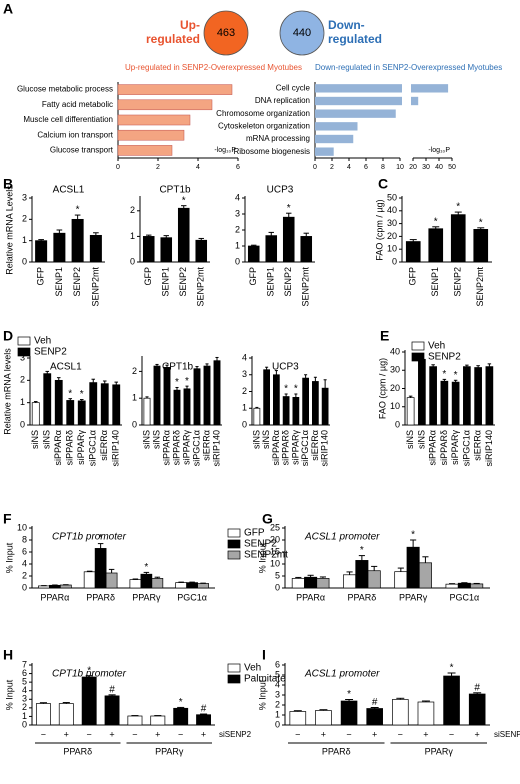 The image size is (520, 784). What do you see at coordinates (9, 230) in the screenshot?
I see `y-axis-label: Relative mRNA Levels` at bounding box center [9, 230].